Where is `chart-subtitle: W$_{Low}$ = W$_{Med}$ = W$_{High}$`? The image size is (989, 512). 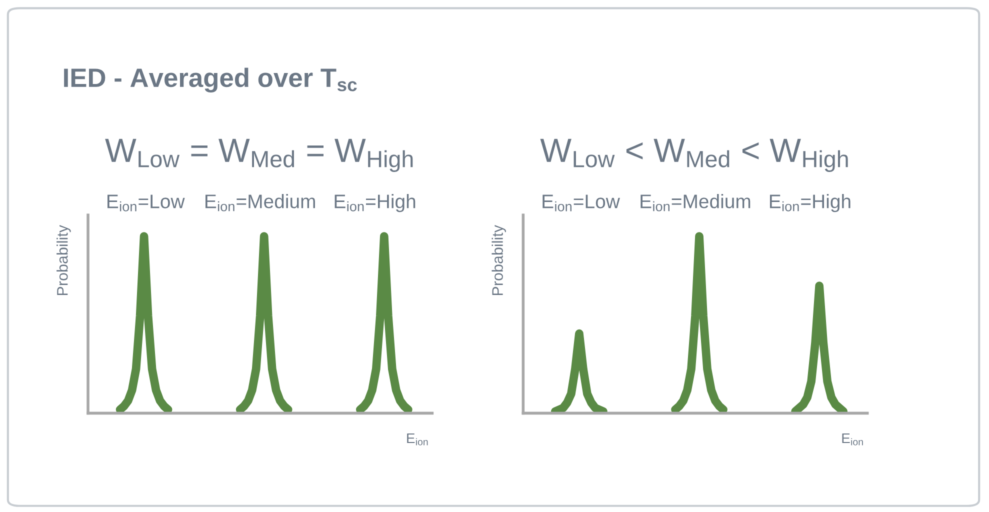
chart-subtitle: W$_{Low}$ = W$_{Med}$ = W$_{High}$ is located at coordinates (259, 155).